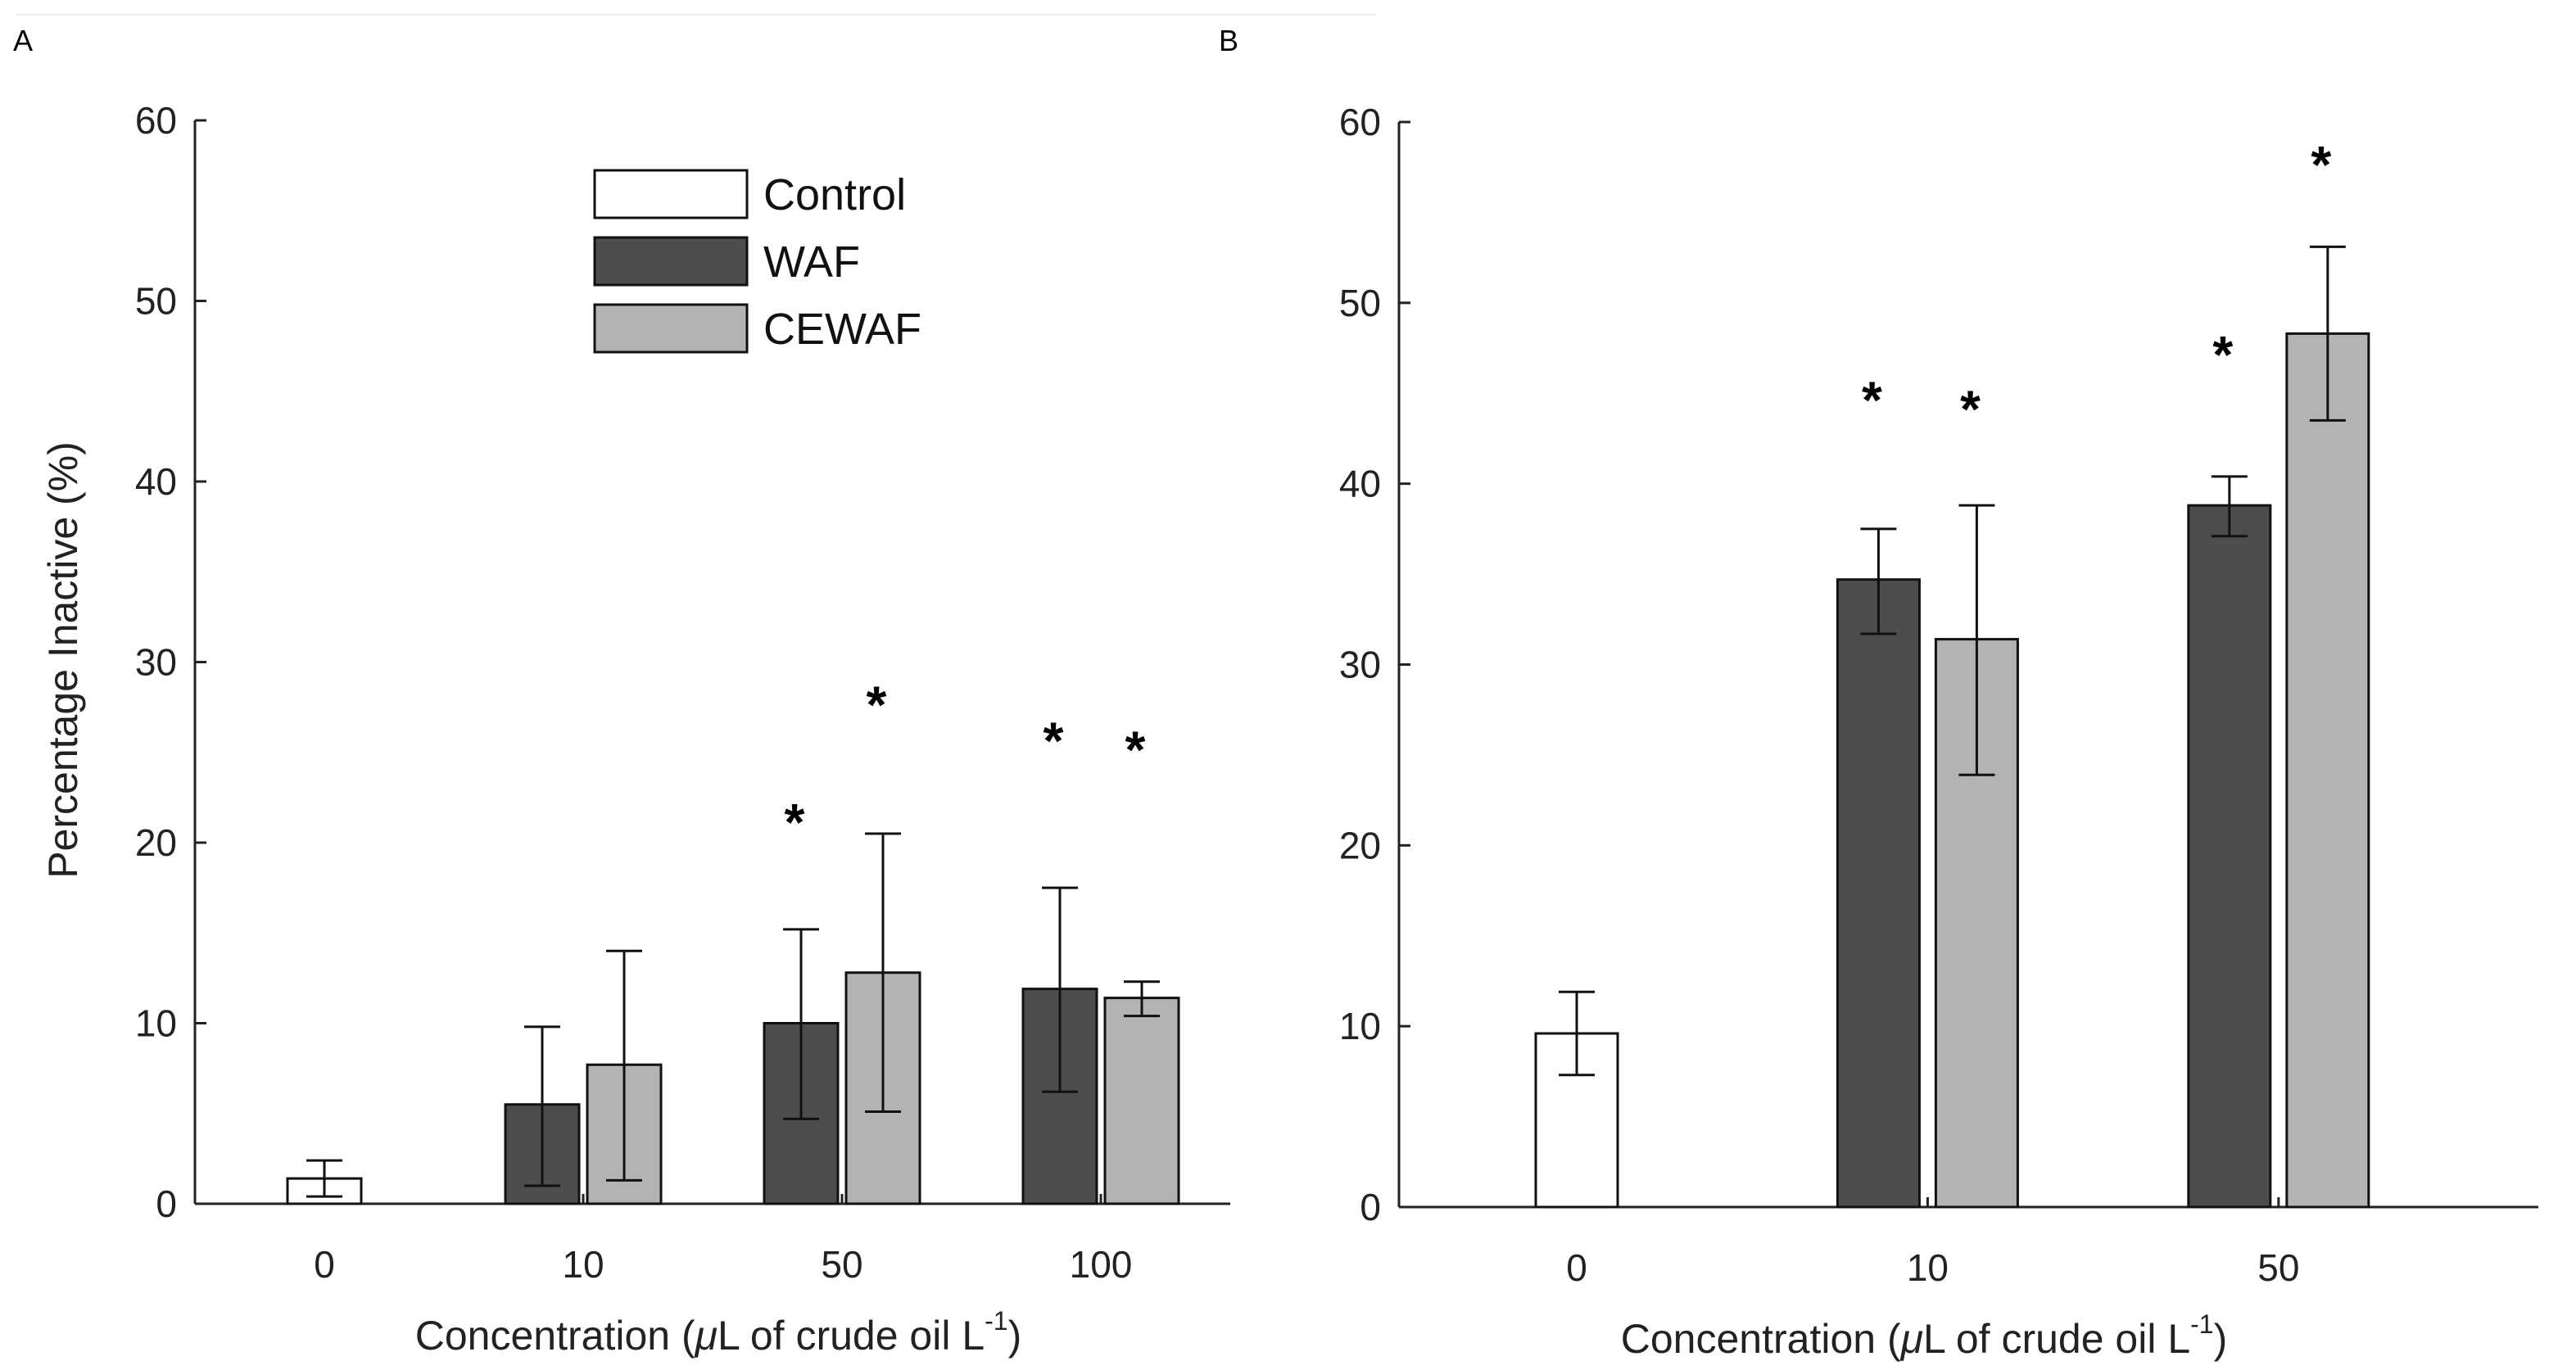  I want to click on legend-label-cewaf: CEWAF, so click(842, 329).